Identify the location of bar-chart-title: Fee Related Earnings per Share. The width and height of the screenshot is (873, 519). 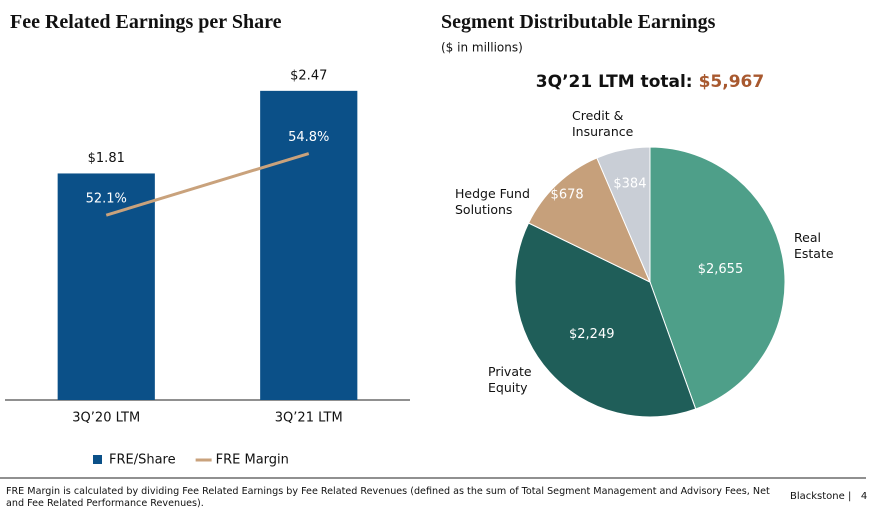
(146, 22).